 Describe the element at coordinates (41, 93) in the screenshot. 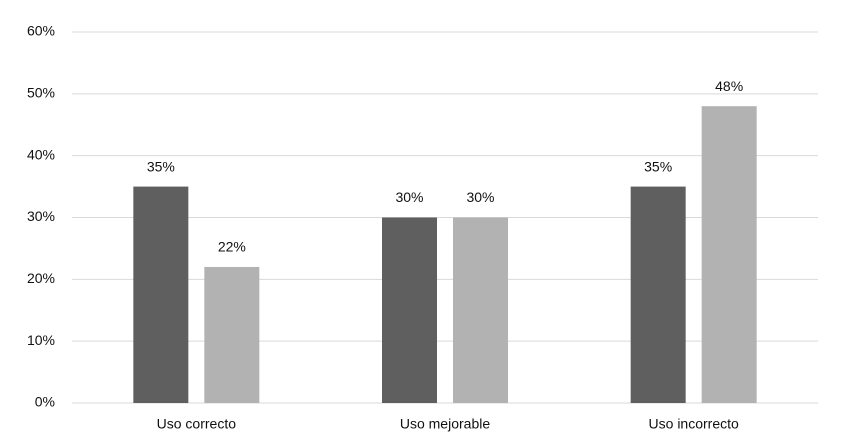

I see `y-tick-label: 50%` at that location.